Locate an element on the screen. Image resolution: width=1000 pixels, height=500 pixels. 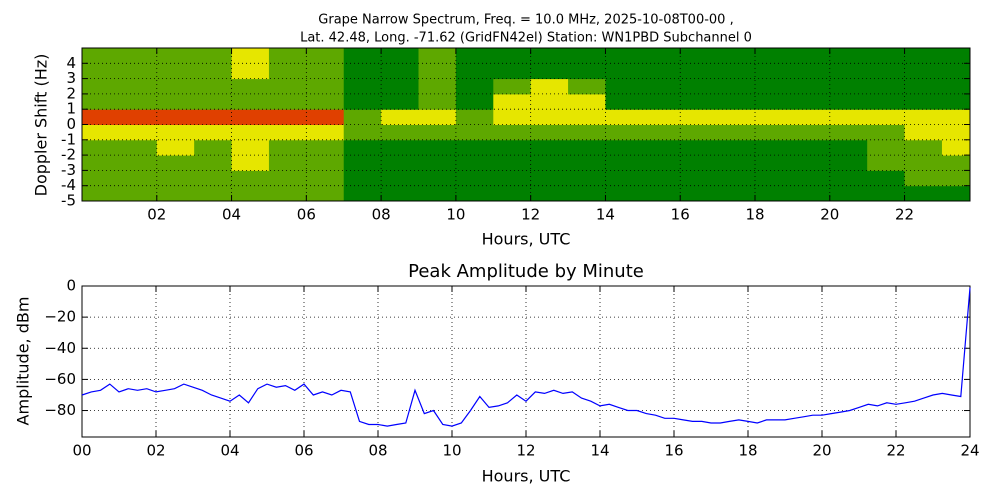
x-tick-label: 00 is located at coordinates (81, 451).